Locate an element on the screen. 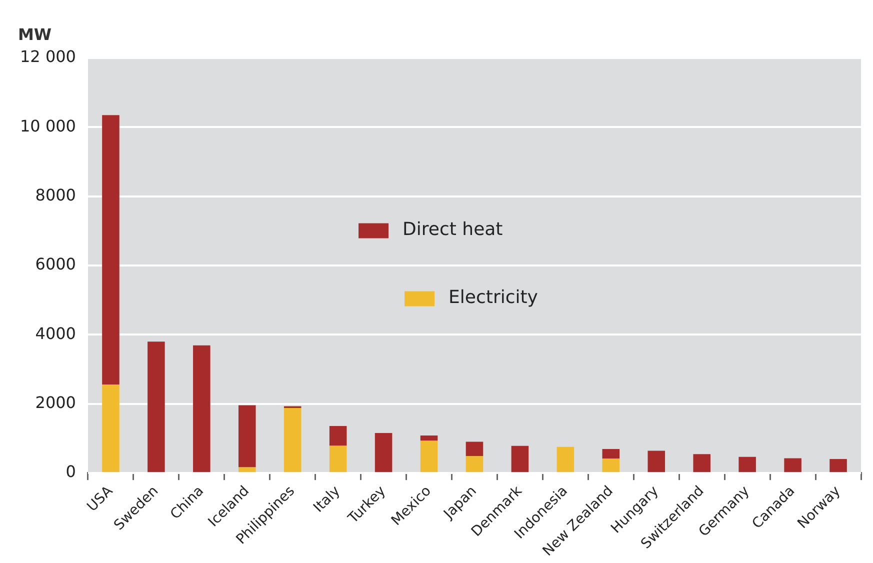  y-tick-label: 0 is located at coordinates (71, 472).